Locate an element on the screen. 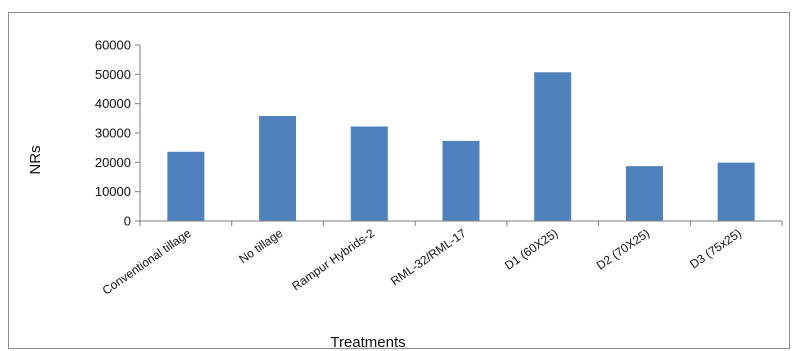  y-tick-label: 10000 is located at coordinates (113, 191).